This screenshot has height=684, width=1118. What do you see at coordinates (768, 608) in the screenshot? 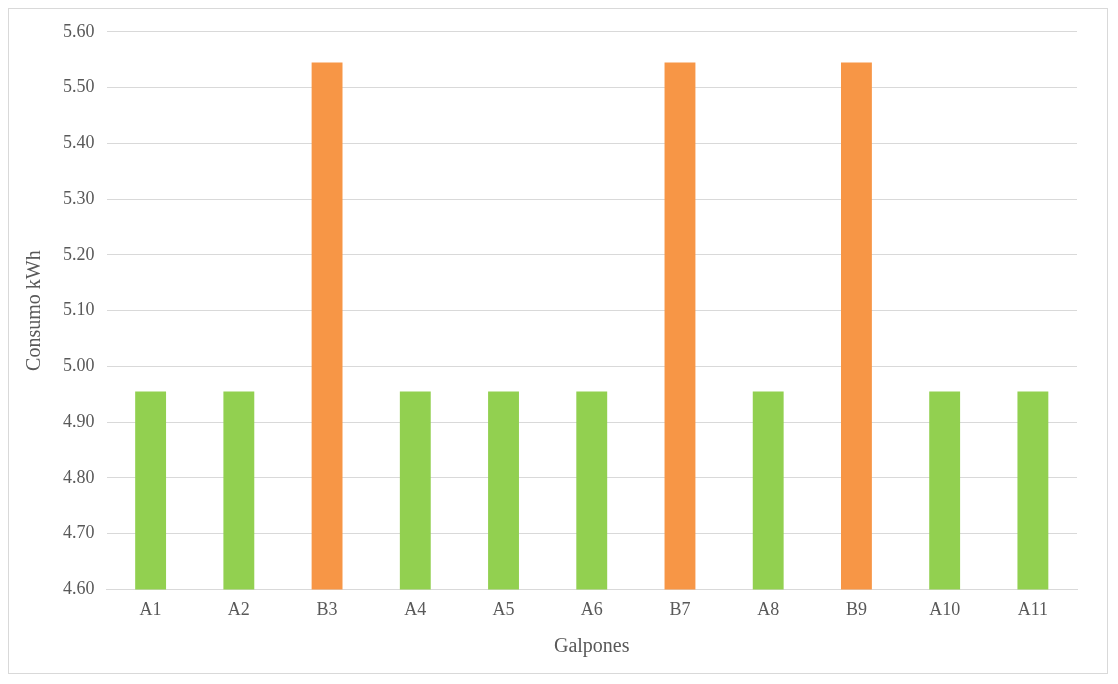
I see `x-tick-label: A8` at bounding box center [768, 608].